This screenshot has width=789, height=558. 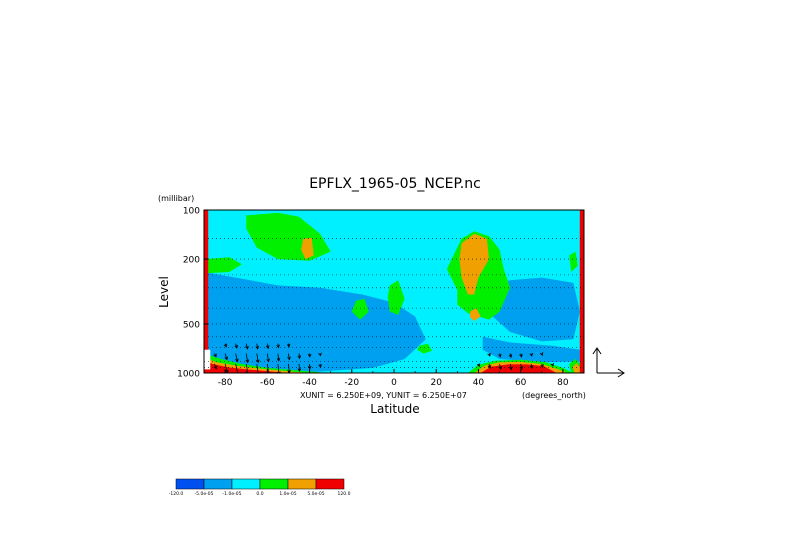 I want to click on x-tick-label-2: -40, so click(x=309, y=383).